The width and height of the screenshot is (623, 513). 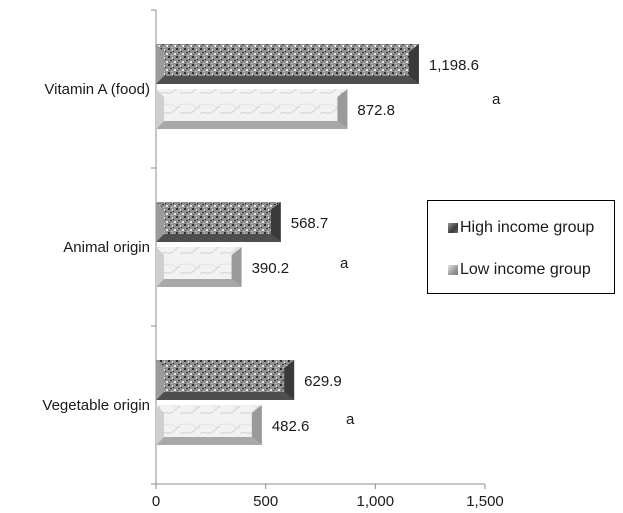 What do you see at coordinates (376, 501) in the screenshot?
I see `x-tick-label: 1,000` at bounding box center [376, 501].